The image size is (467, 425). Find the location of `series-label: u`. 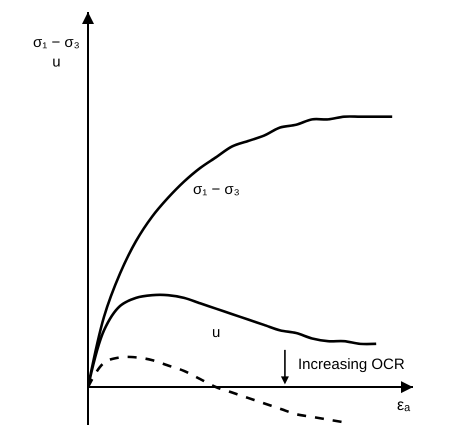

series-label: u is located at coordinates (216, 332).